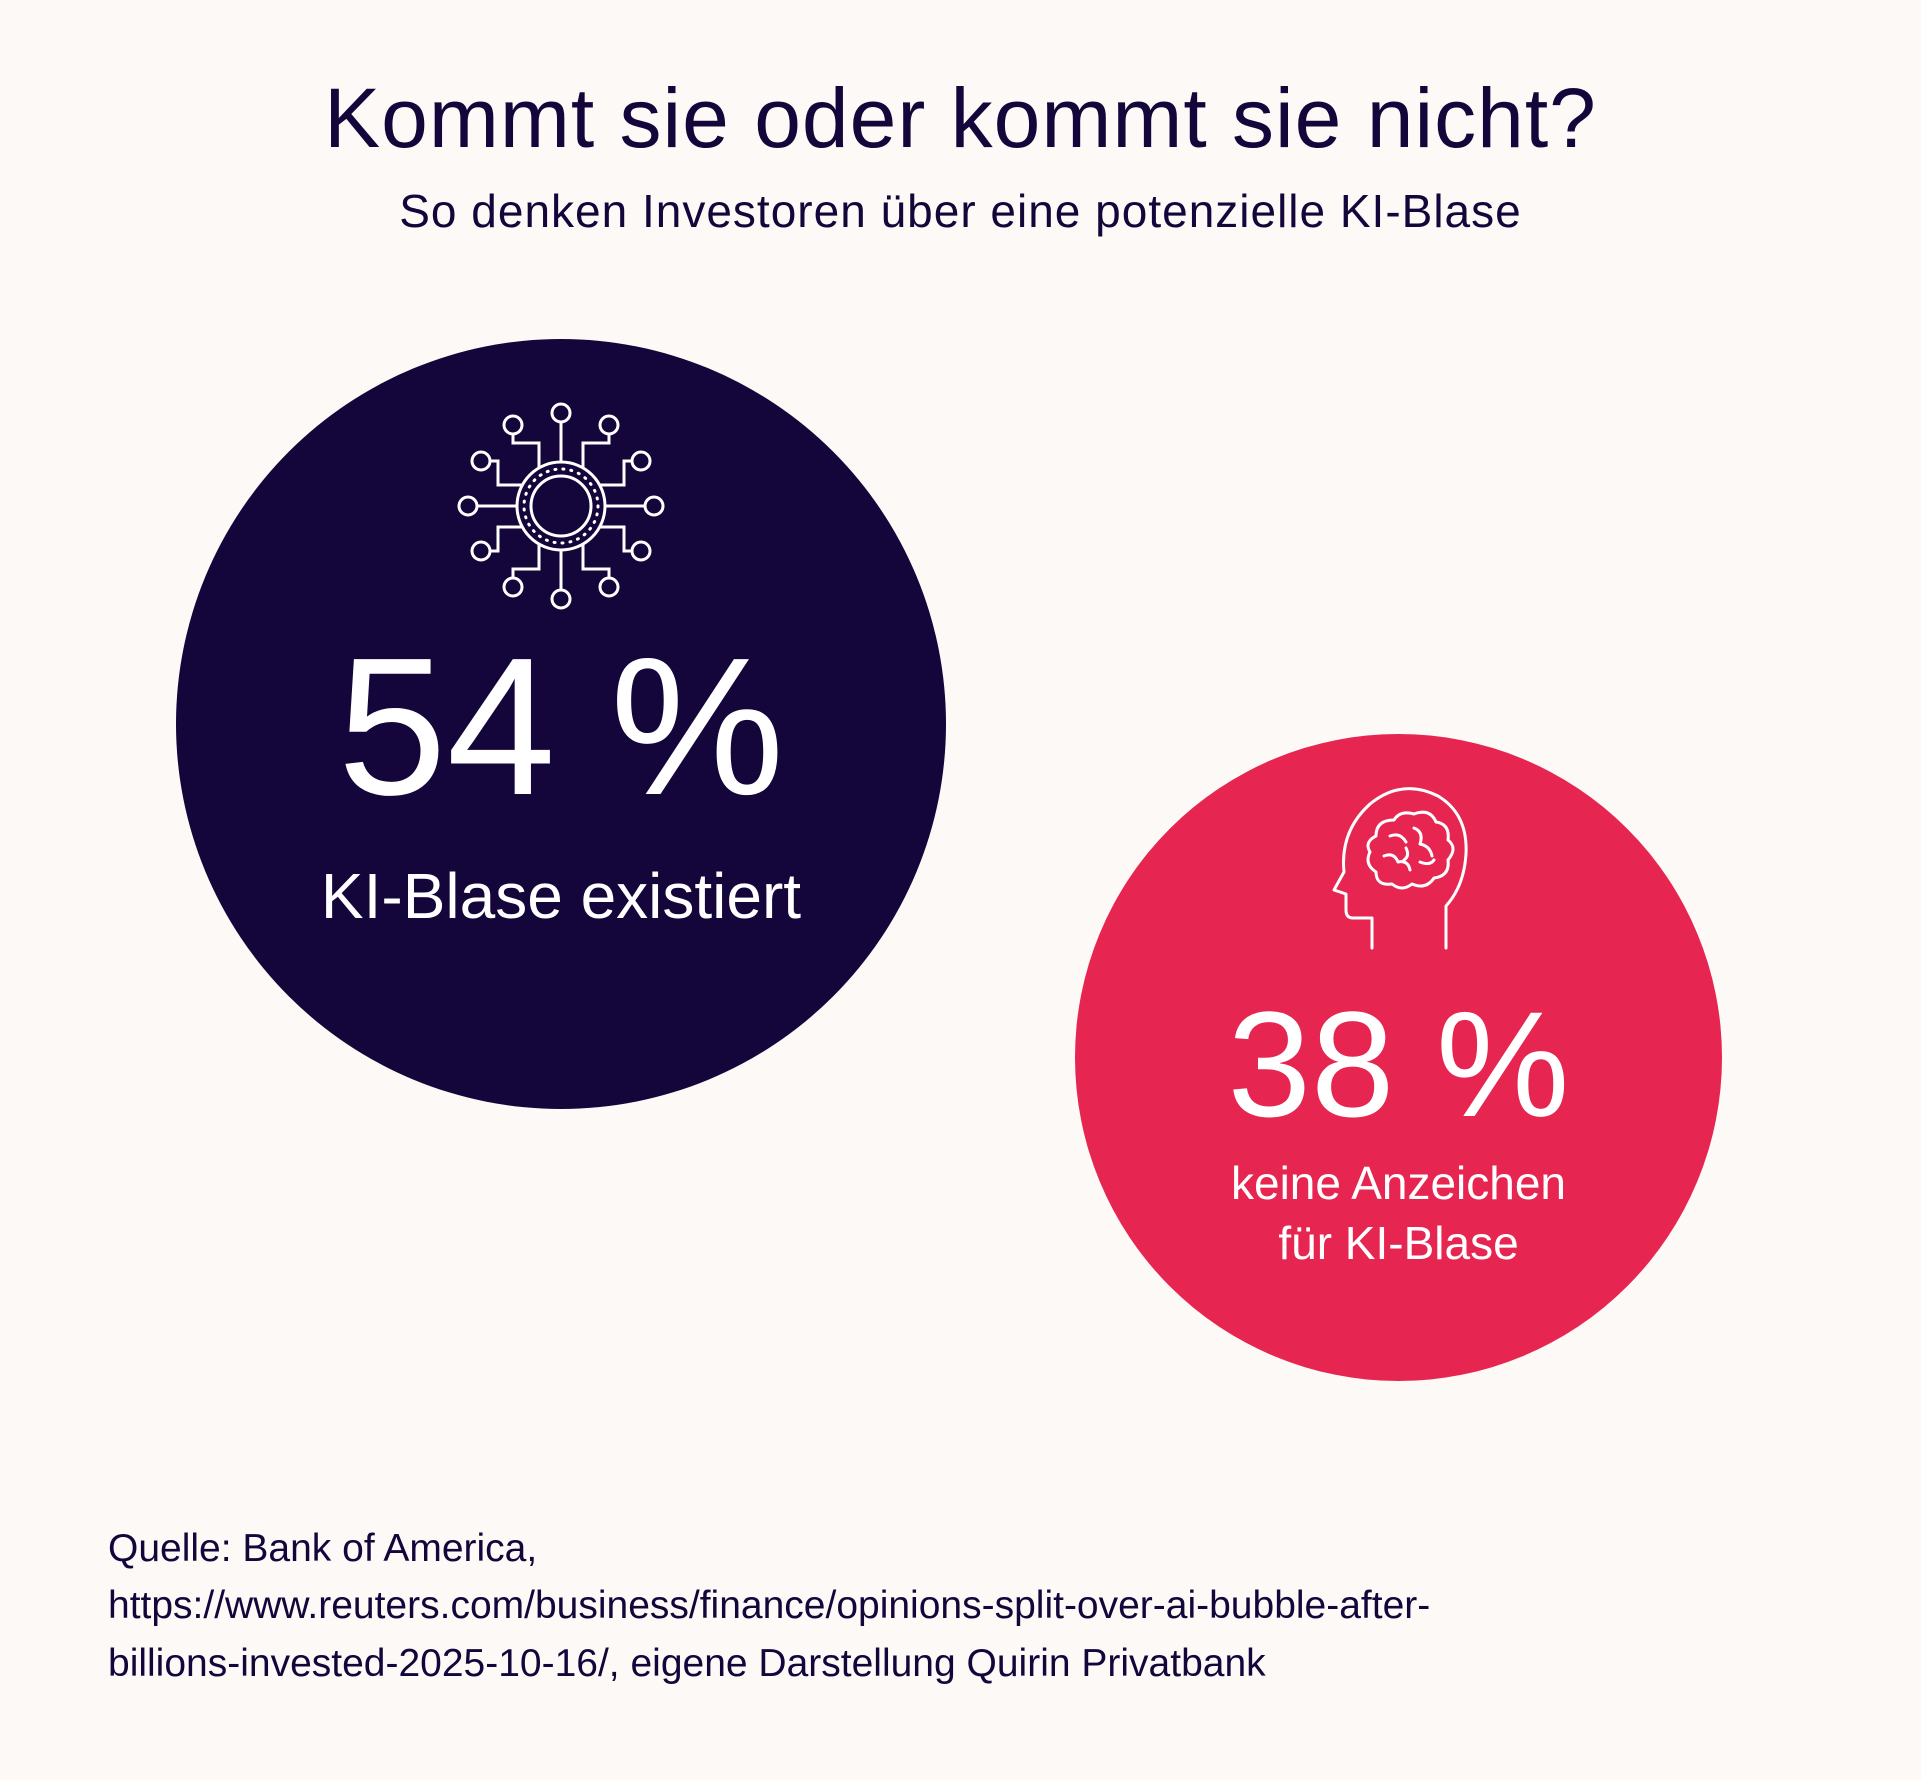 The height and width of the screenshot is (1780, 1921). What do you see at coordinates (1398, 1064) in the screenshot?
I see `value-label: 38 %` at bounding box center [1398, 1064].